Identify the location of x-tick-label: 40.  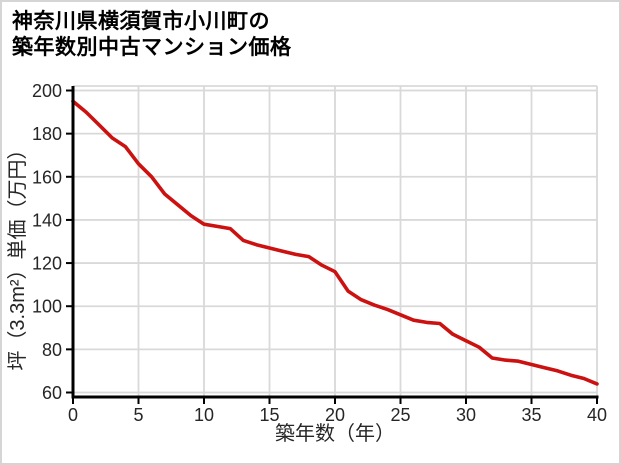
(597, 415).